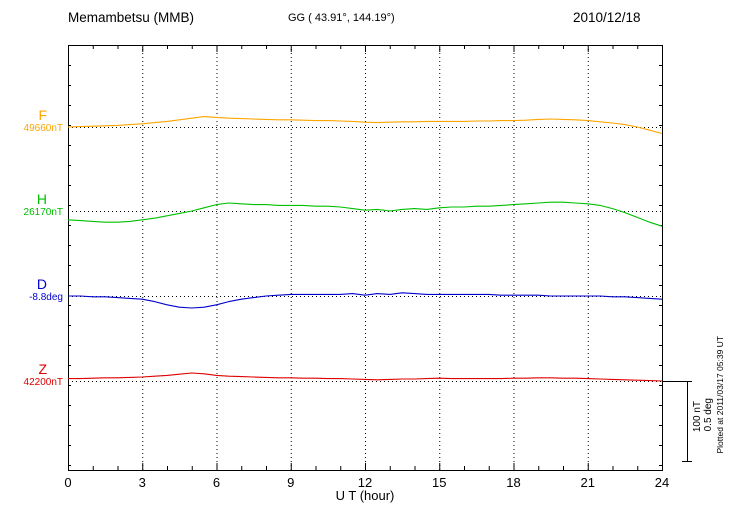 The image size is (730, 520). I want to click on series-label-d: D -8.8deg, so click(31, 290).